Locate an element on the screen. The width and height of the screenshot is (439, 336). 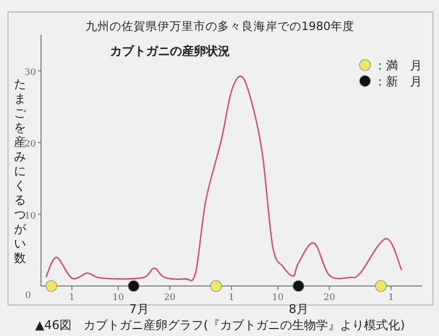
text: 8月 is located at coordinates (298, 309).